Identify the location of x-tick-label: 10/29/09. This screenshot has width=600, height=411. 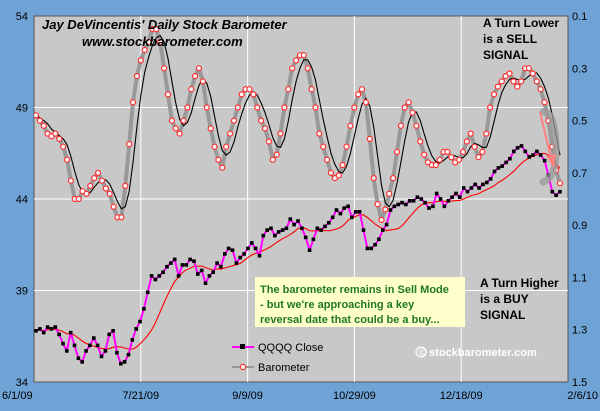
(354, 396).